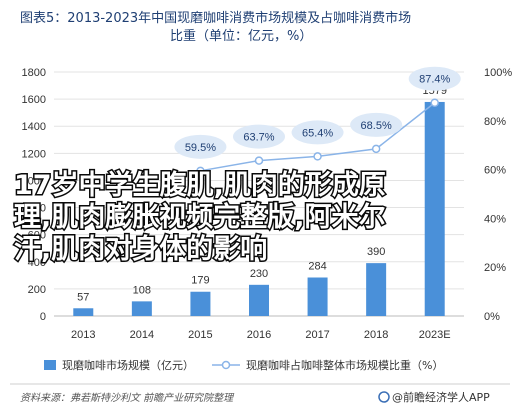 The width and height of the screenshot is (520, 416). I want to click on left-tick-label: 1000, so click(34, 181).